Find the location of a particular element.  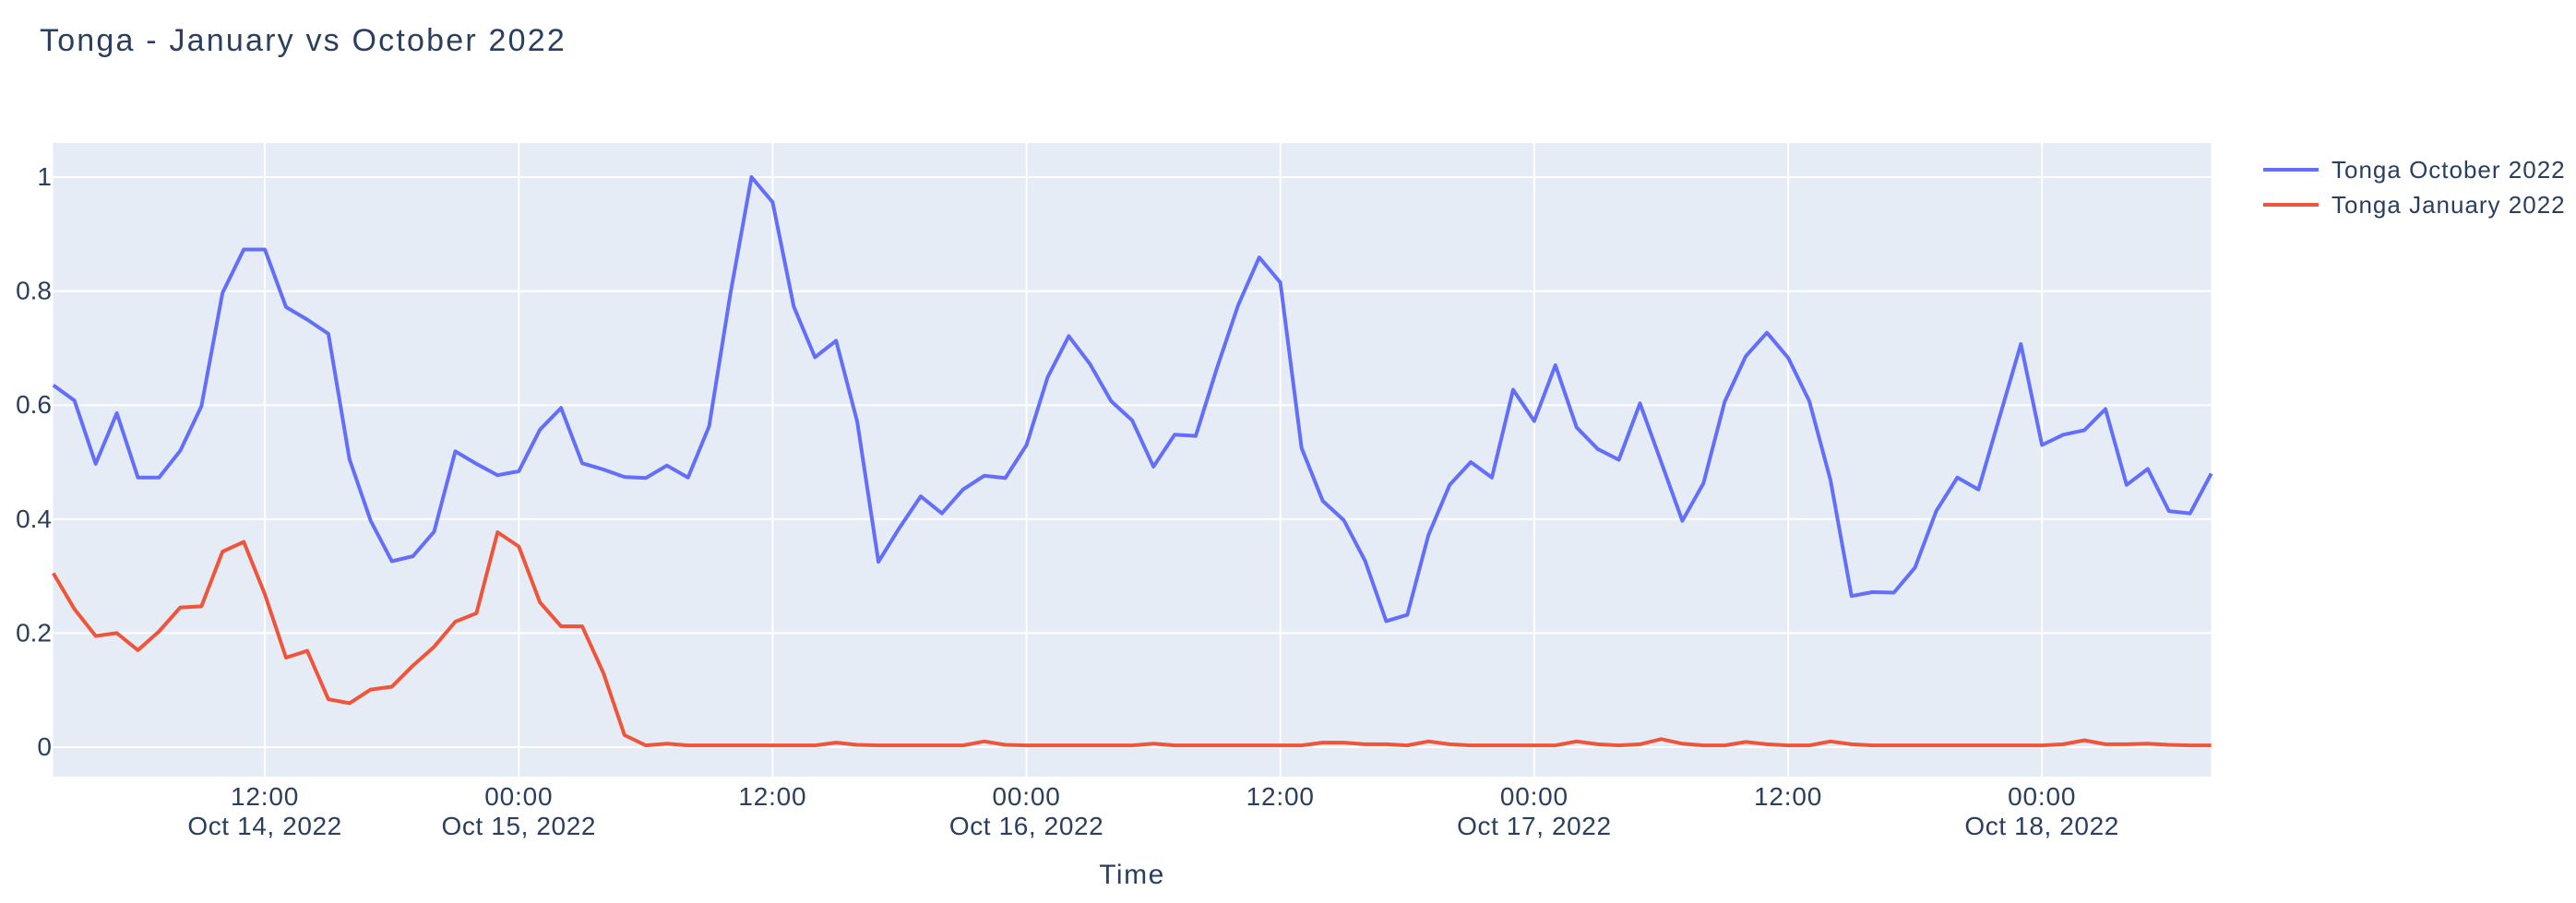

svg-text: Oct 14, 2022 is located at coordinates (264, 826).